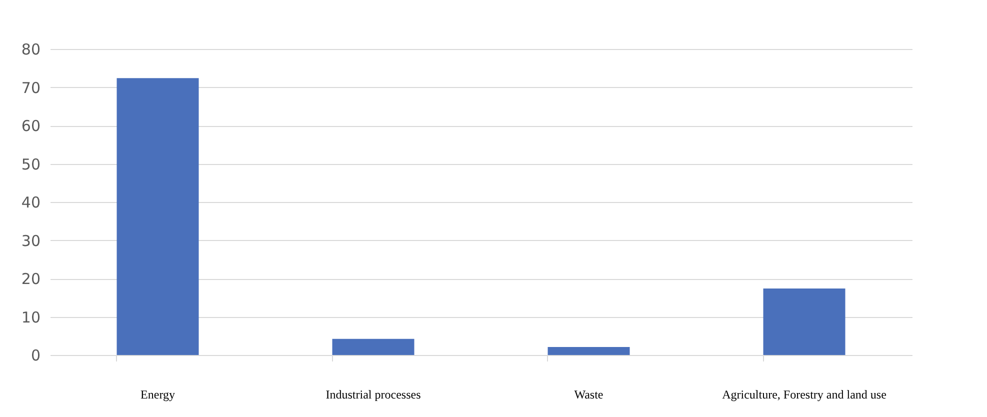 The image size is (987, 417). Describe the element at coordinates (374, 395) in the screenshot. I see `x-tick-label: Industrial processes` at that location.